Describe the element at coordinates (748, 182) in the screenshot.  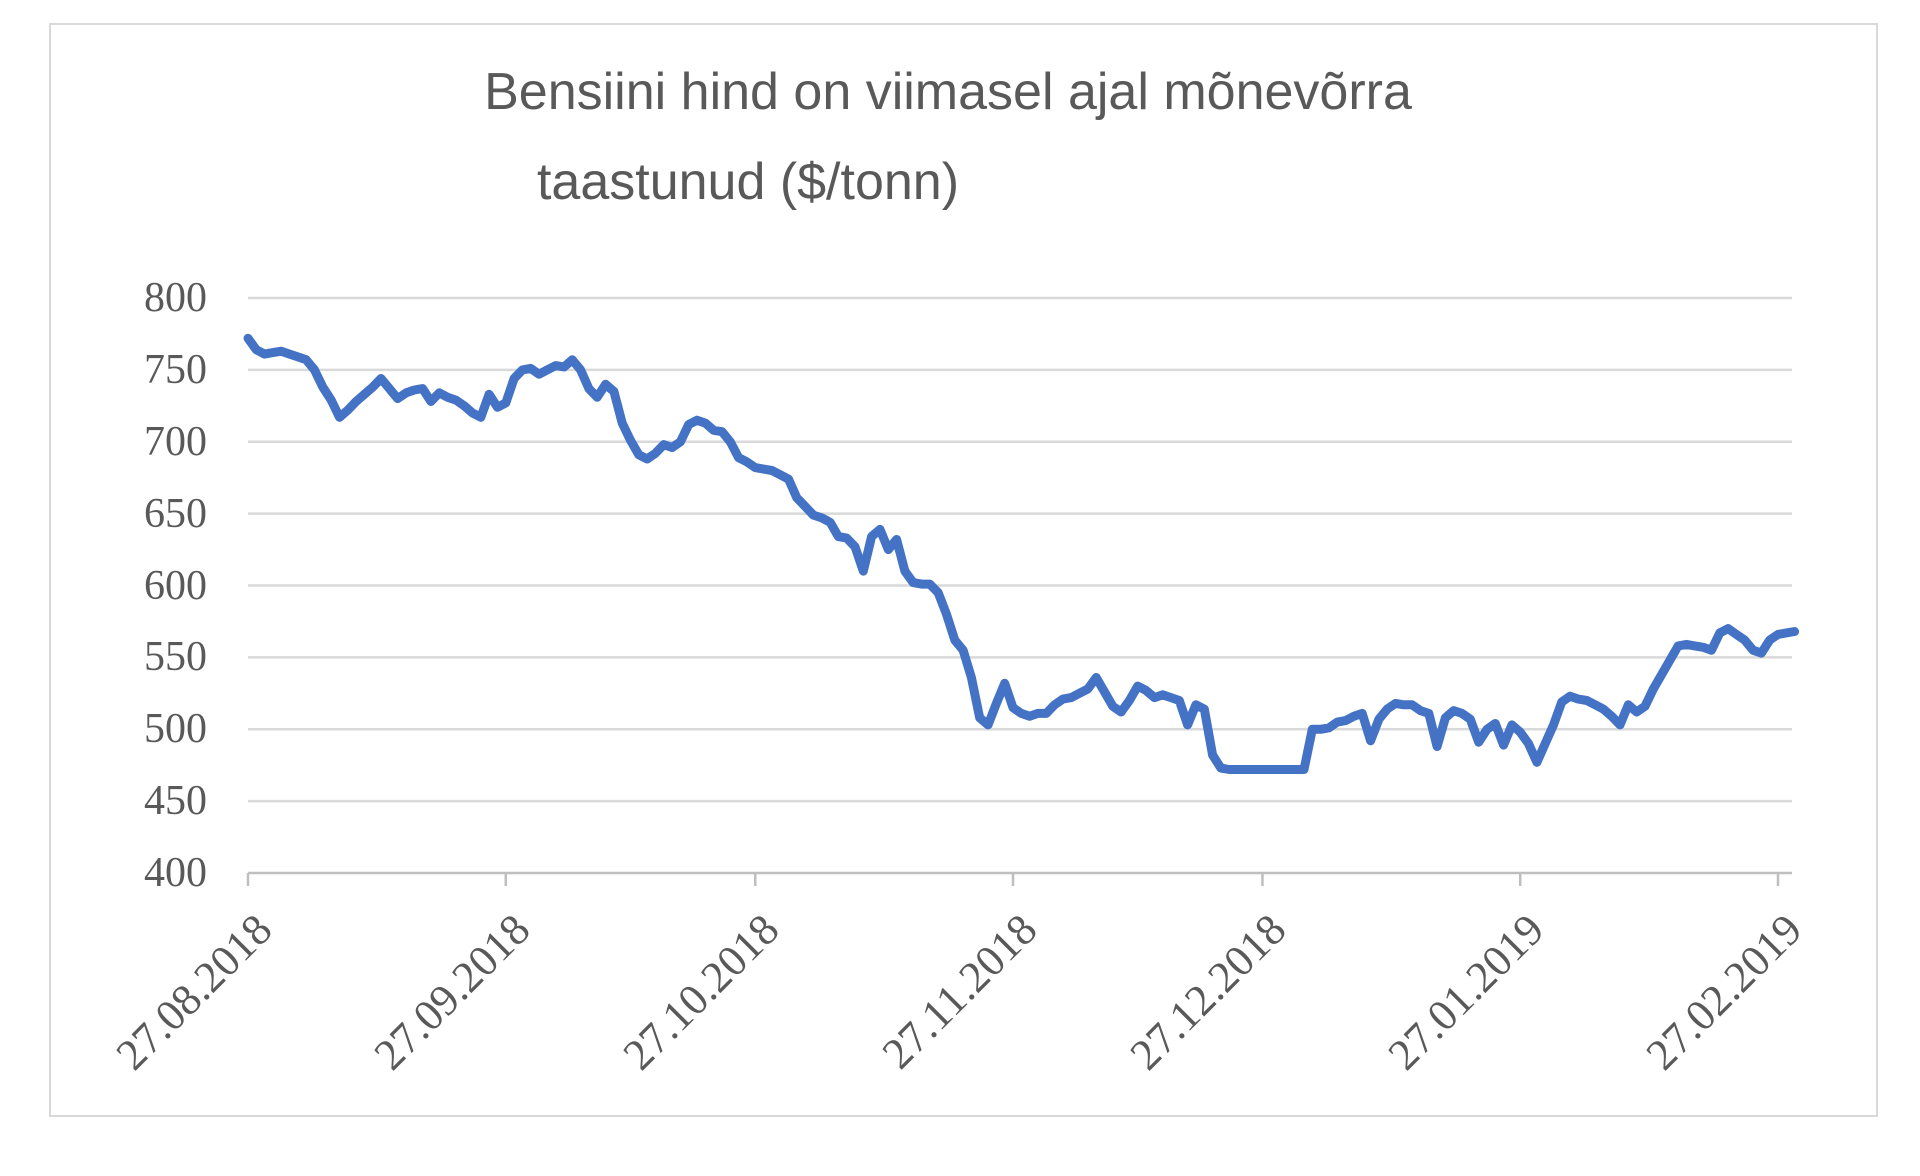
I see `chart-title-line2: taastunud ($/tonn)` at that location.